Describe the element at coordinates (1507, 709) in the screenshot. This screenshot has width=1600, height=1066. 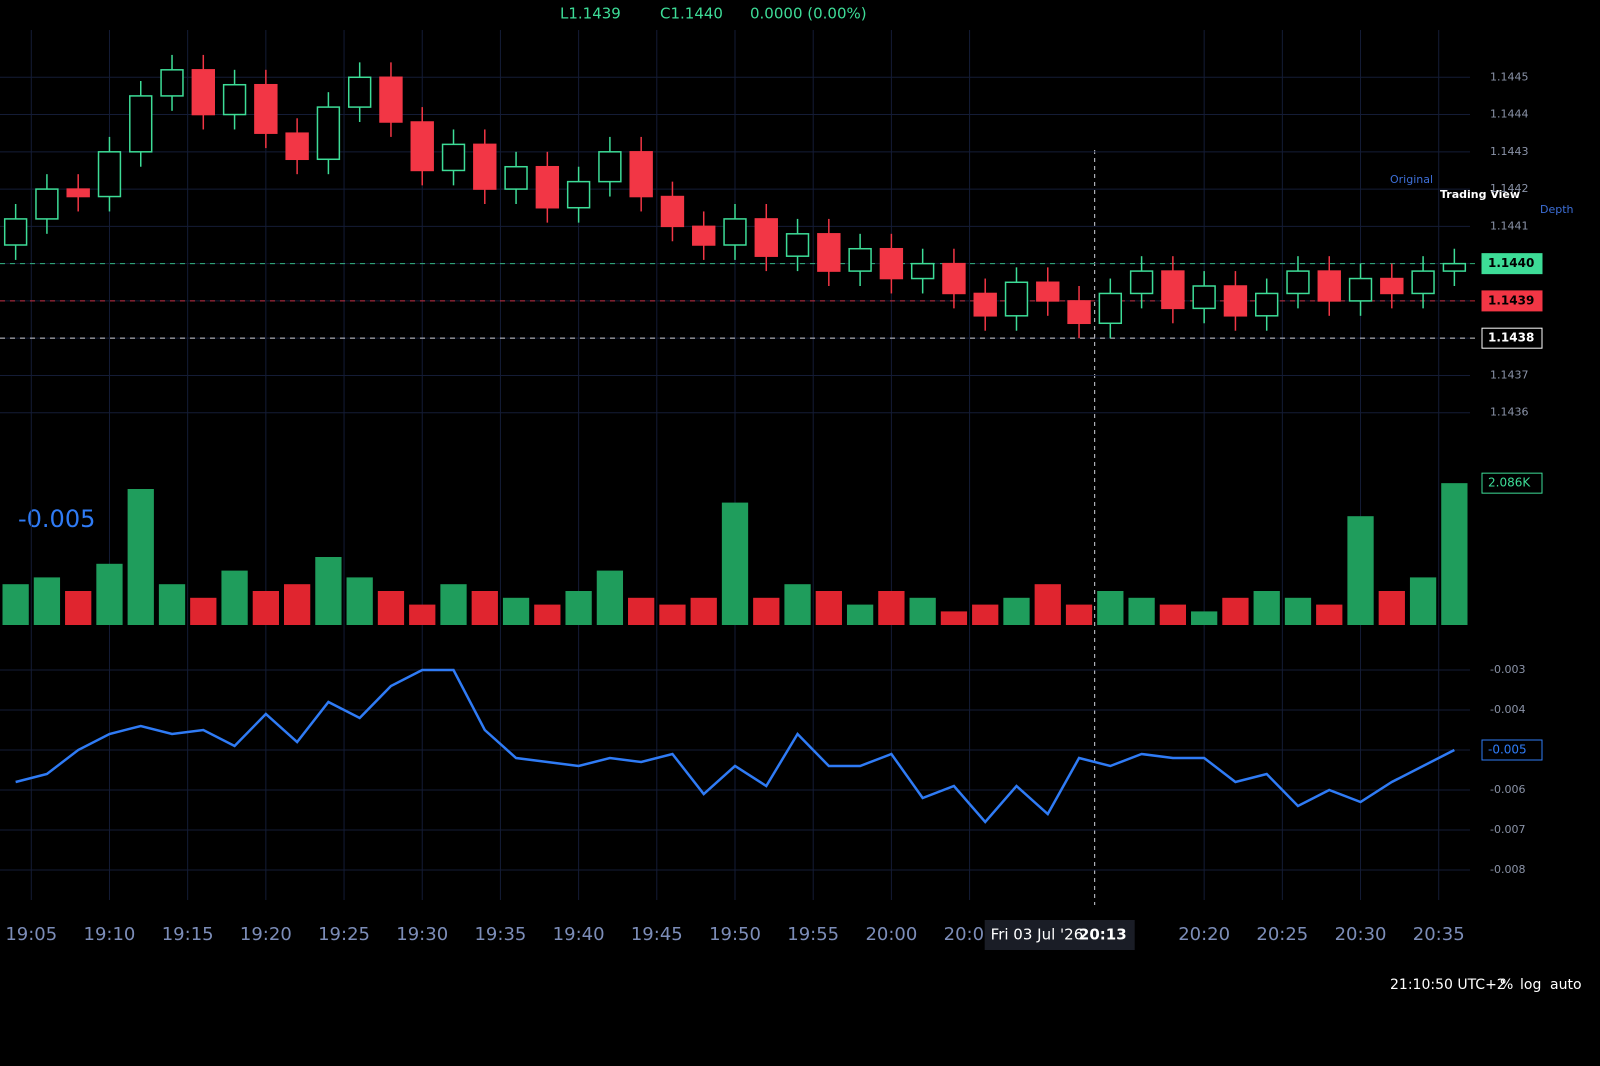
I see `indicator-tick-label: -0.004` at that location.